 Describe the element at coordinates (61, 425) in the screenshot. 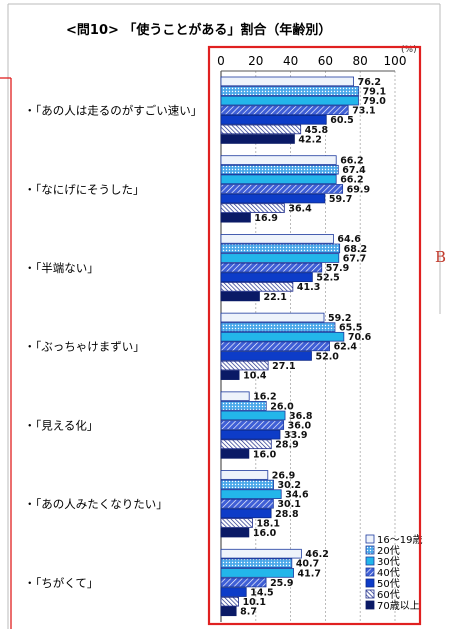

I see `category-label: ・「見える化」` at that location.